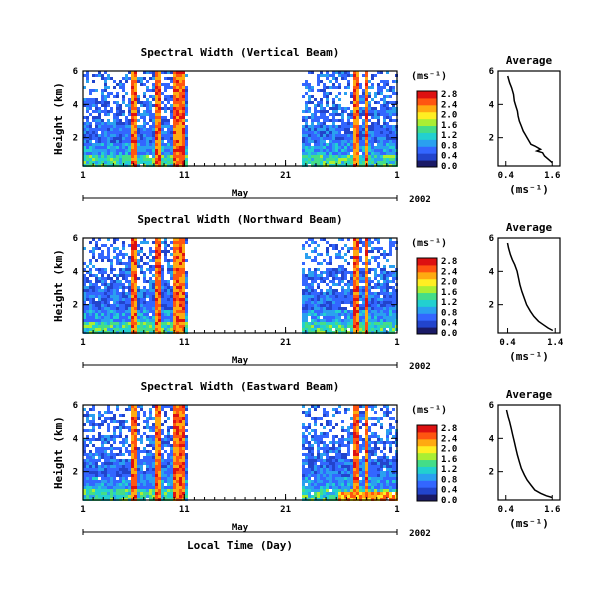 Image resolution: width=615 pixels, height=601 pixels. Describe the element at coordinates (240, 52) in the screenshot. I see `heatmap-title: Spectral Width (Vertical Beam)` at that location.